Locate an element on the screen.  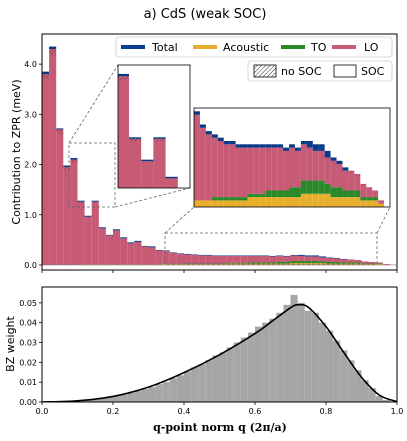
x-tick-label: 0.4 is located at coordinates (184, 411).